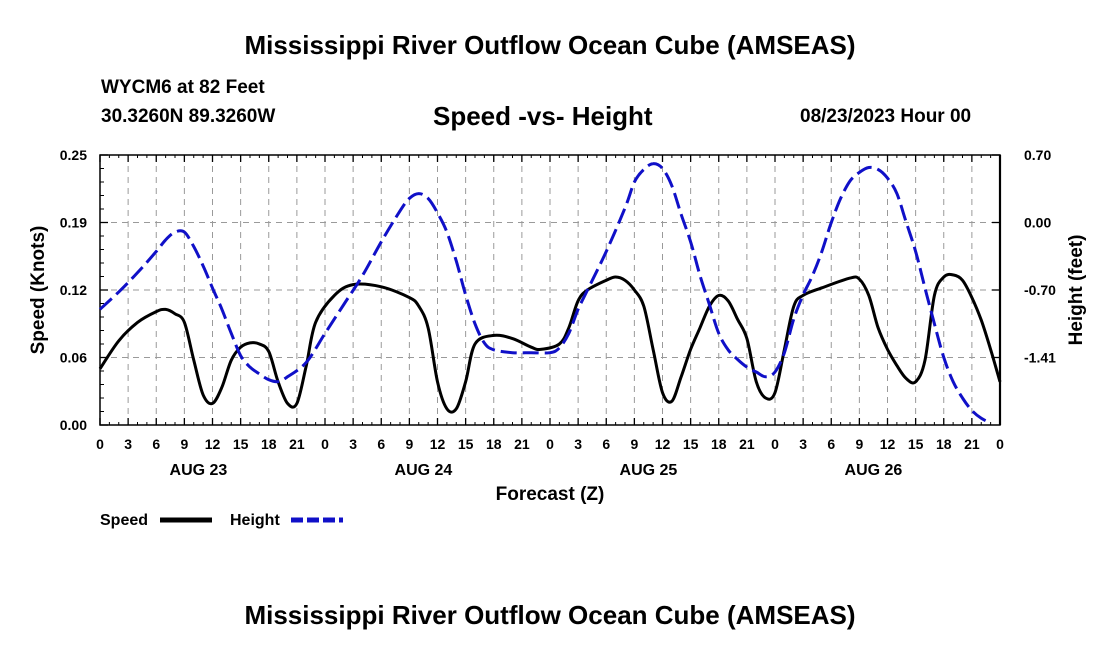 This screenshot has height=650, width=1100. What do you see at coordinates (183, 87) in the screenshot?
I see `station-label: WYCM6 at 82 Feet` at bounding box center [183, 87].